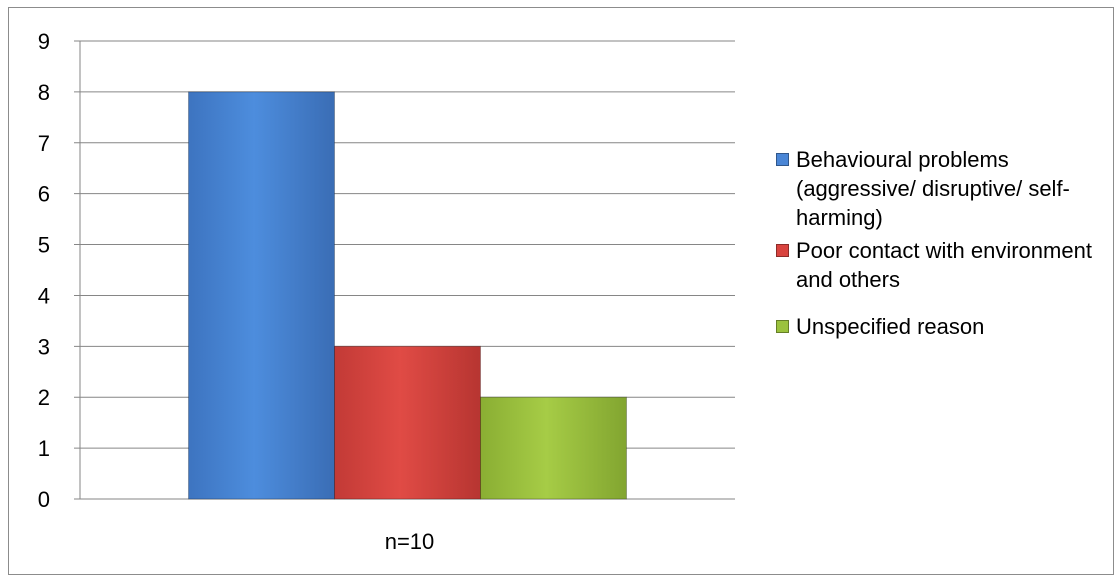  I want to click on y-tick-label: 9, so click(44, 41).